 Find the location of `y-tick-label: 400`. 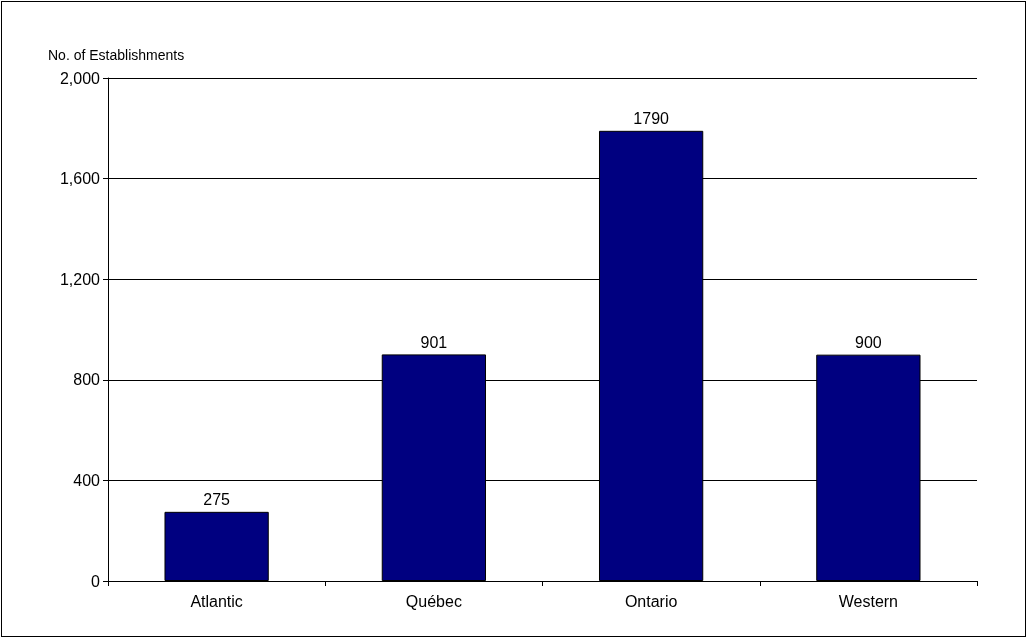

y-tick-label: 400 is located at coordinates (87, 480).